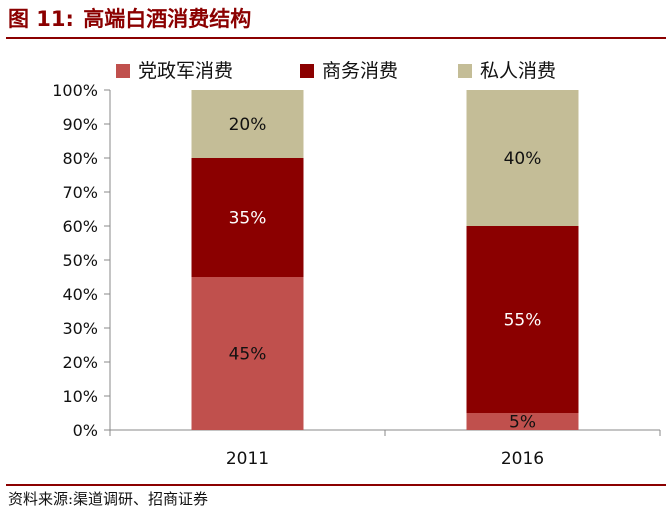  What do you see at coordinates (108, 499) in the screenshot?
I see `source-note: 资料来源:渠道调研、招商证券` at bounding box center [108, 499].